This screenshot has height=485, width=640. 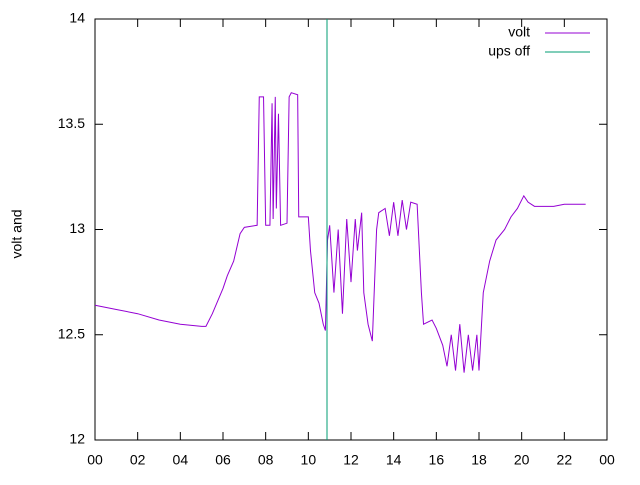 What do you see at coordinates (565, 460) in the screenshot?
I see `x-tick-label: 22` at bounding box center [565, 460].